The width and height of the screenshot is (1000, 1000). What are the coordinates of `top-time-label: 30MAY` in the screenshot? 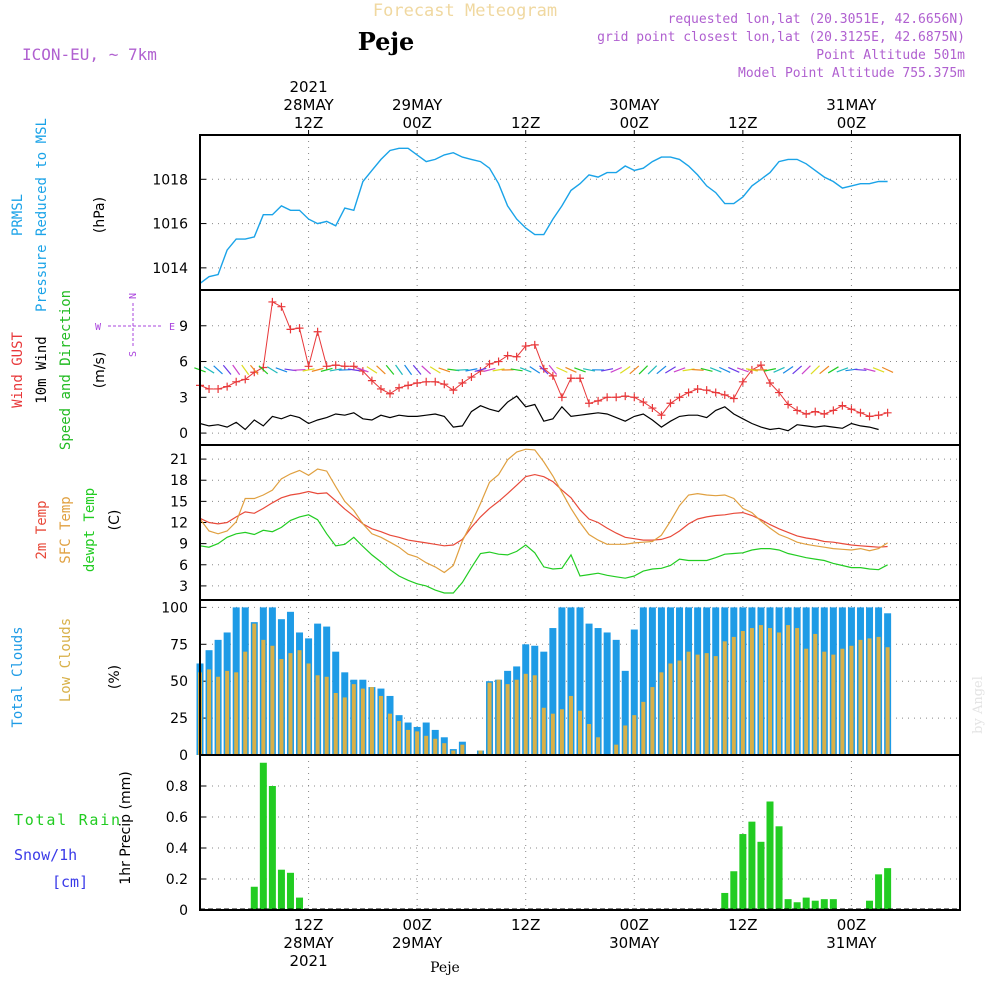 It's located at (634, 105).